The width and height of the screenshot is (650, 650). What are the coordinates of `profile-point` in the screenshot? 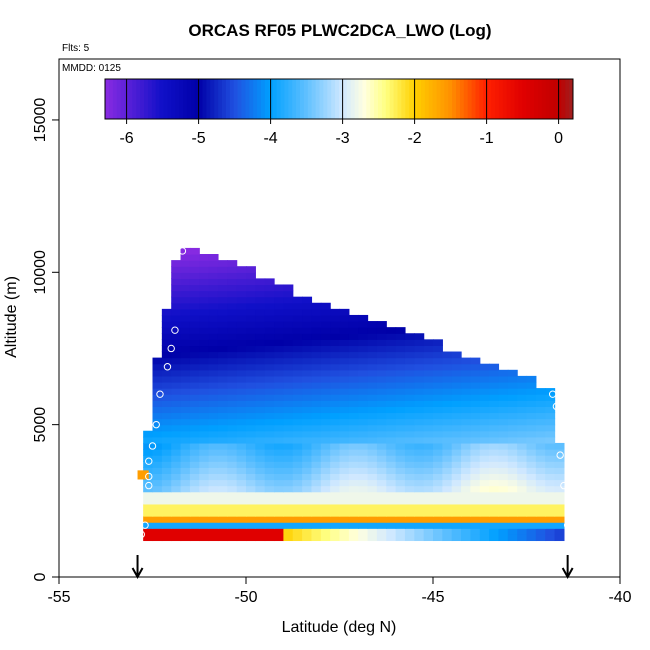 It's located at (152, 446).